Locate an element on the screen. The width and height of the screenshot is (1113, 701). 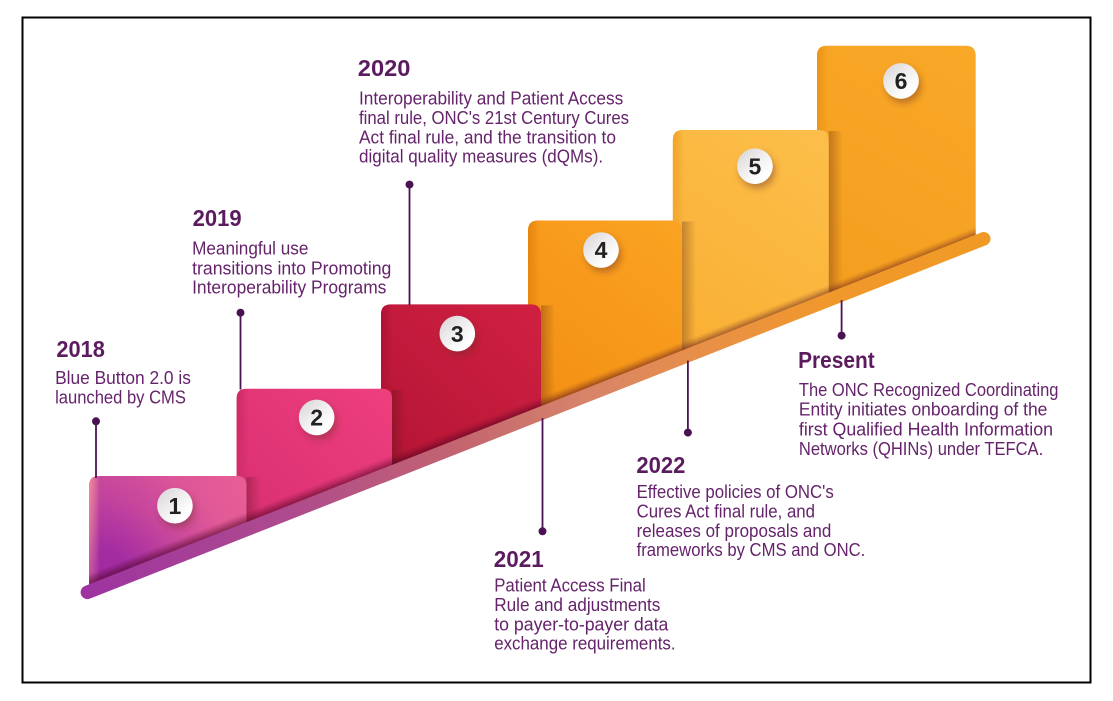
svg-text: Present is located at coordinates (836, 360).